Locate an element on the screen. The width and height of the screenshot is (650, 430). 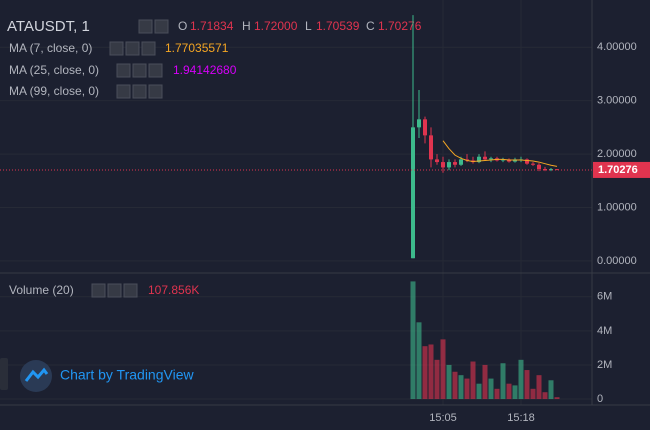
legend-icons is located at coordinates (130, 158).